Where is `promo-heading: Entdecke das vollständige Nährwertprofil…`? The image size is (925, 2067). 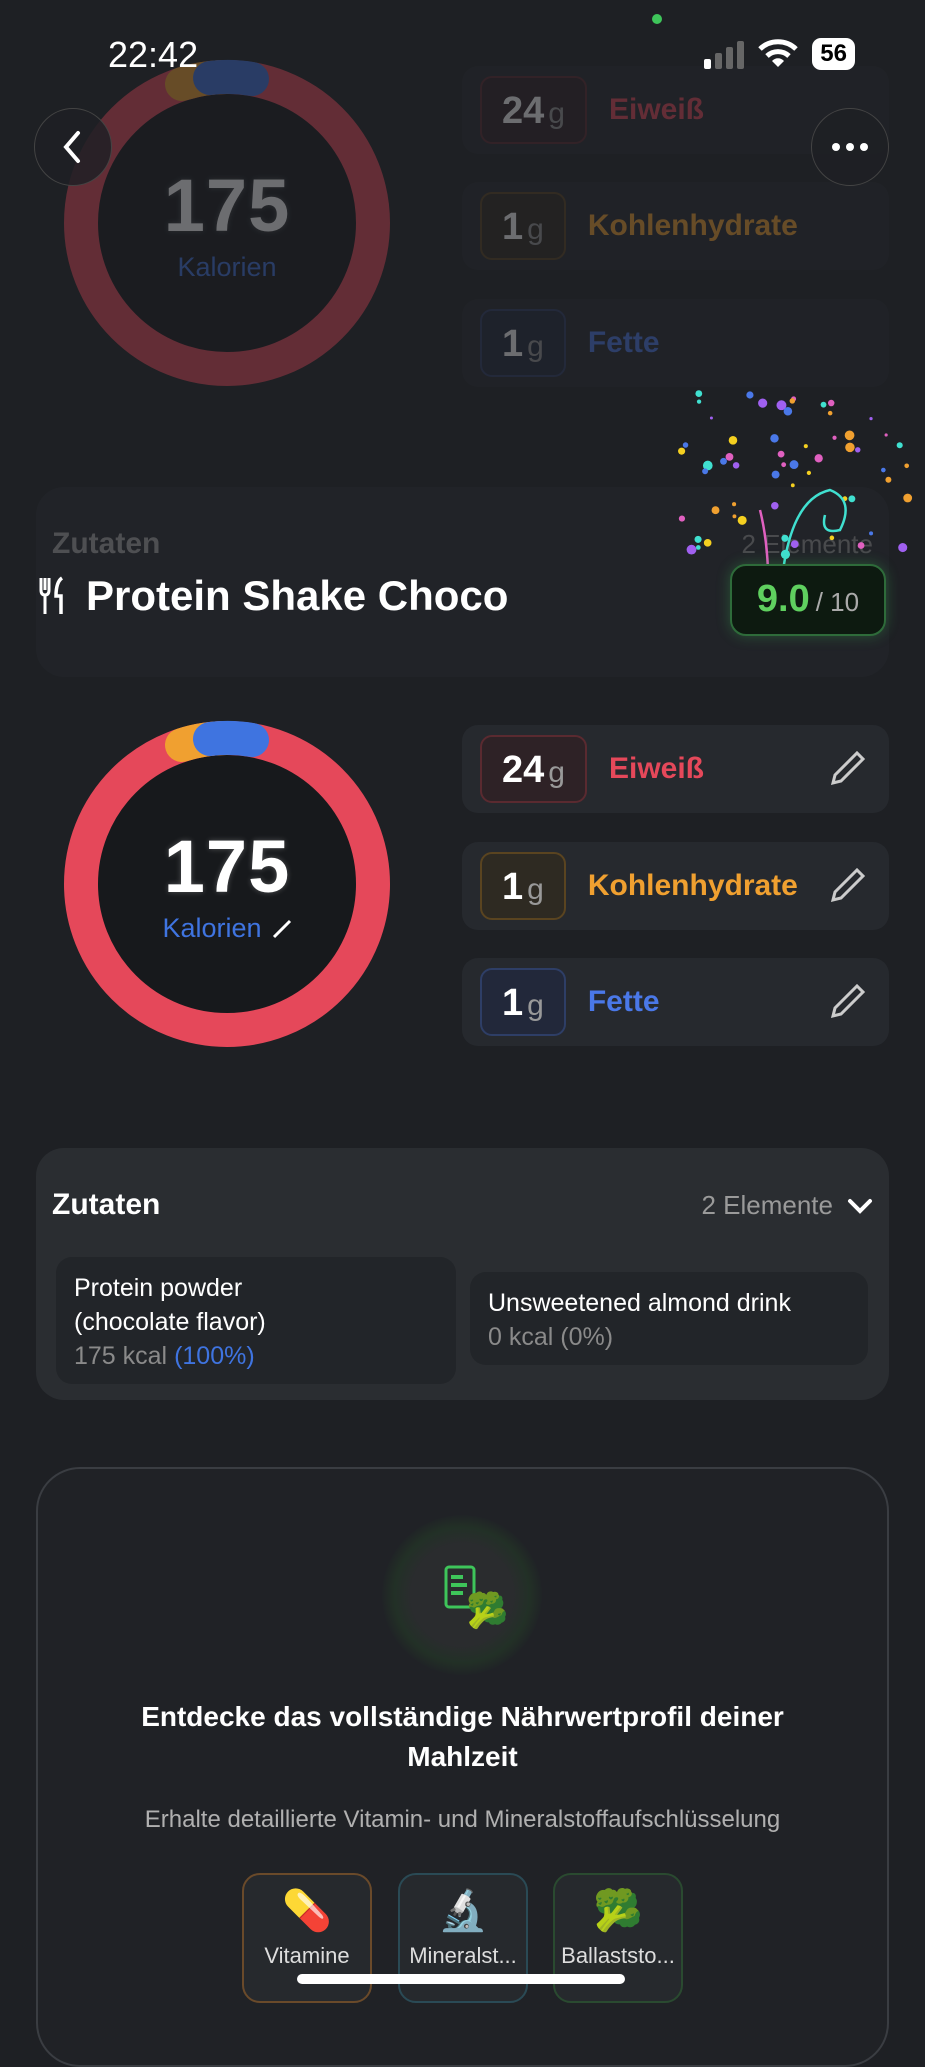 promo-heading: Entdecke das vollständige Nährwertprofil… is located at coordinates (462, 1736).